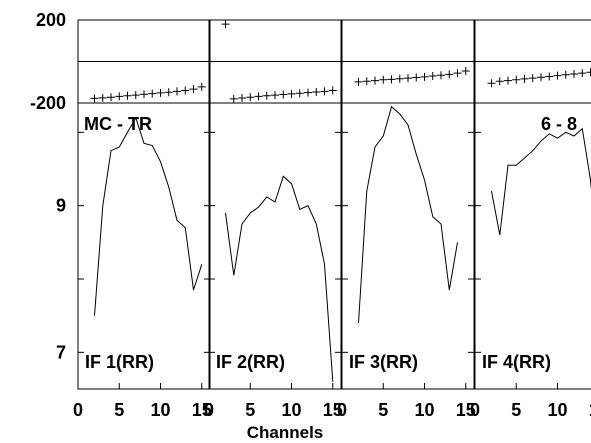 This screenshot has width=591, height=443. Describe the element at coordinates (250, 362) in the screenshot. I see `panel-label: IF 2(RR)` at that location.